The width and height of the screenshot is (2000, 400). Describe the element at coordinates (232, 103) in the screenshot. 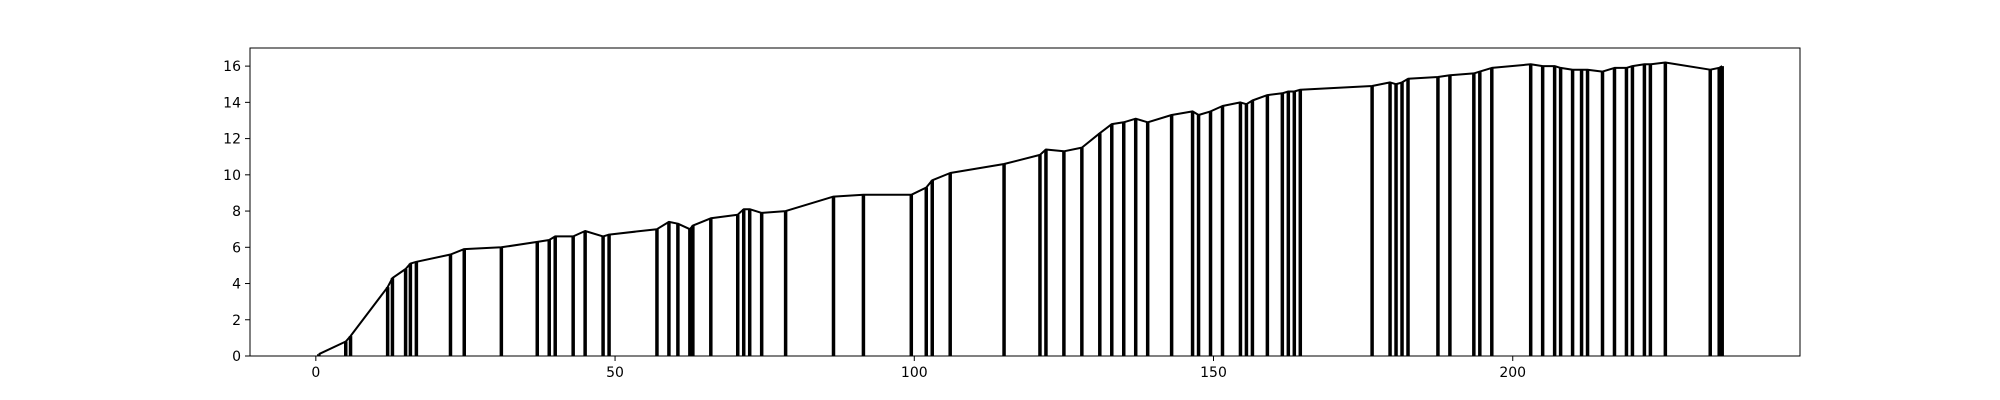

I see `y-tick-label-14: 14` at that location.